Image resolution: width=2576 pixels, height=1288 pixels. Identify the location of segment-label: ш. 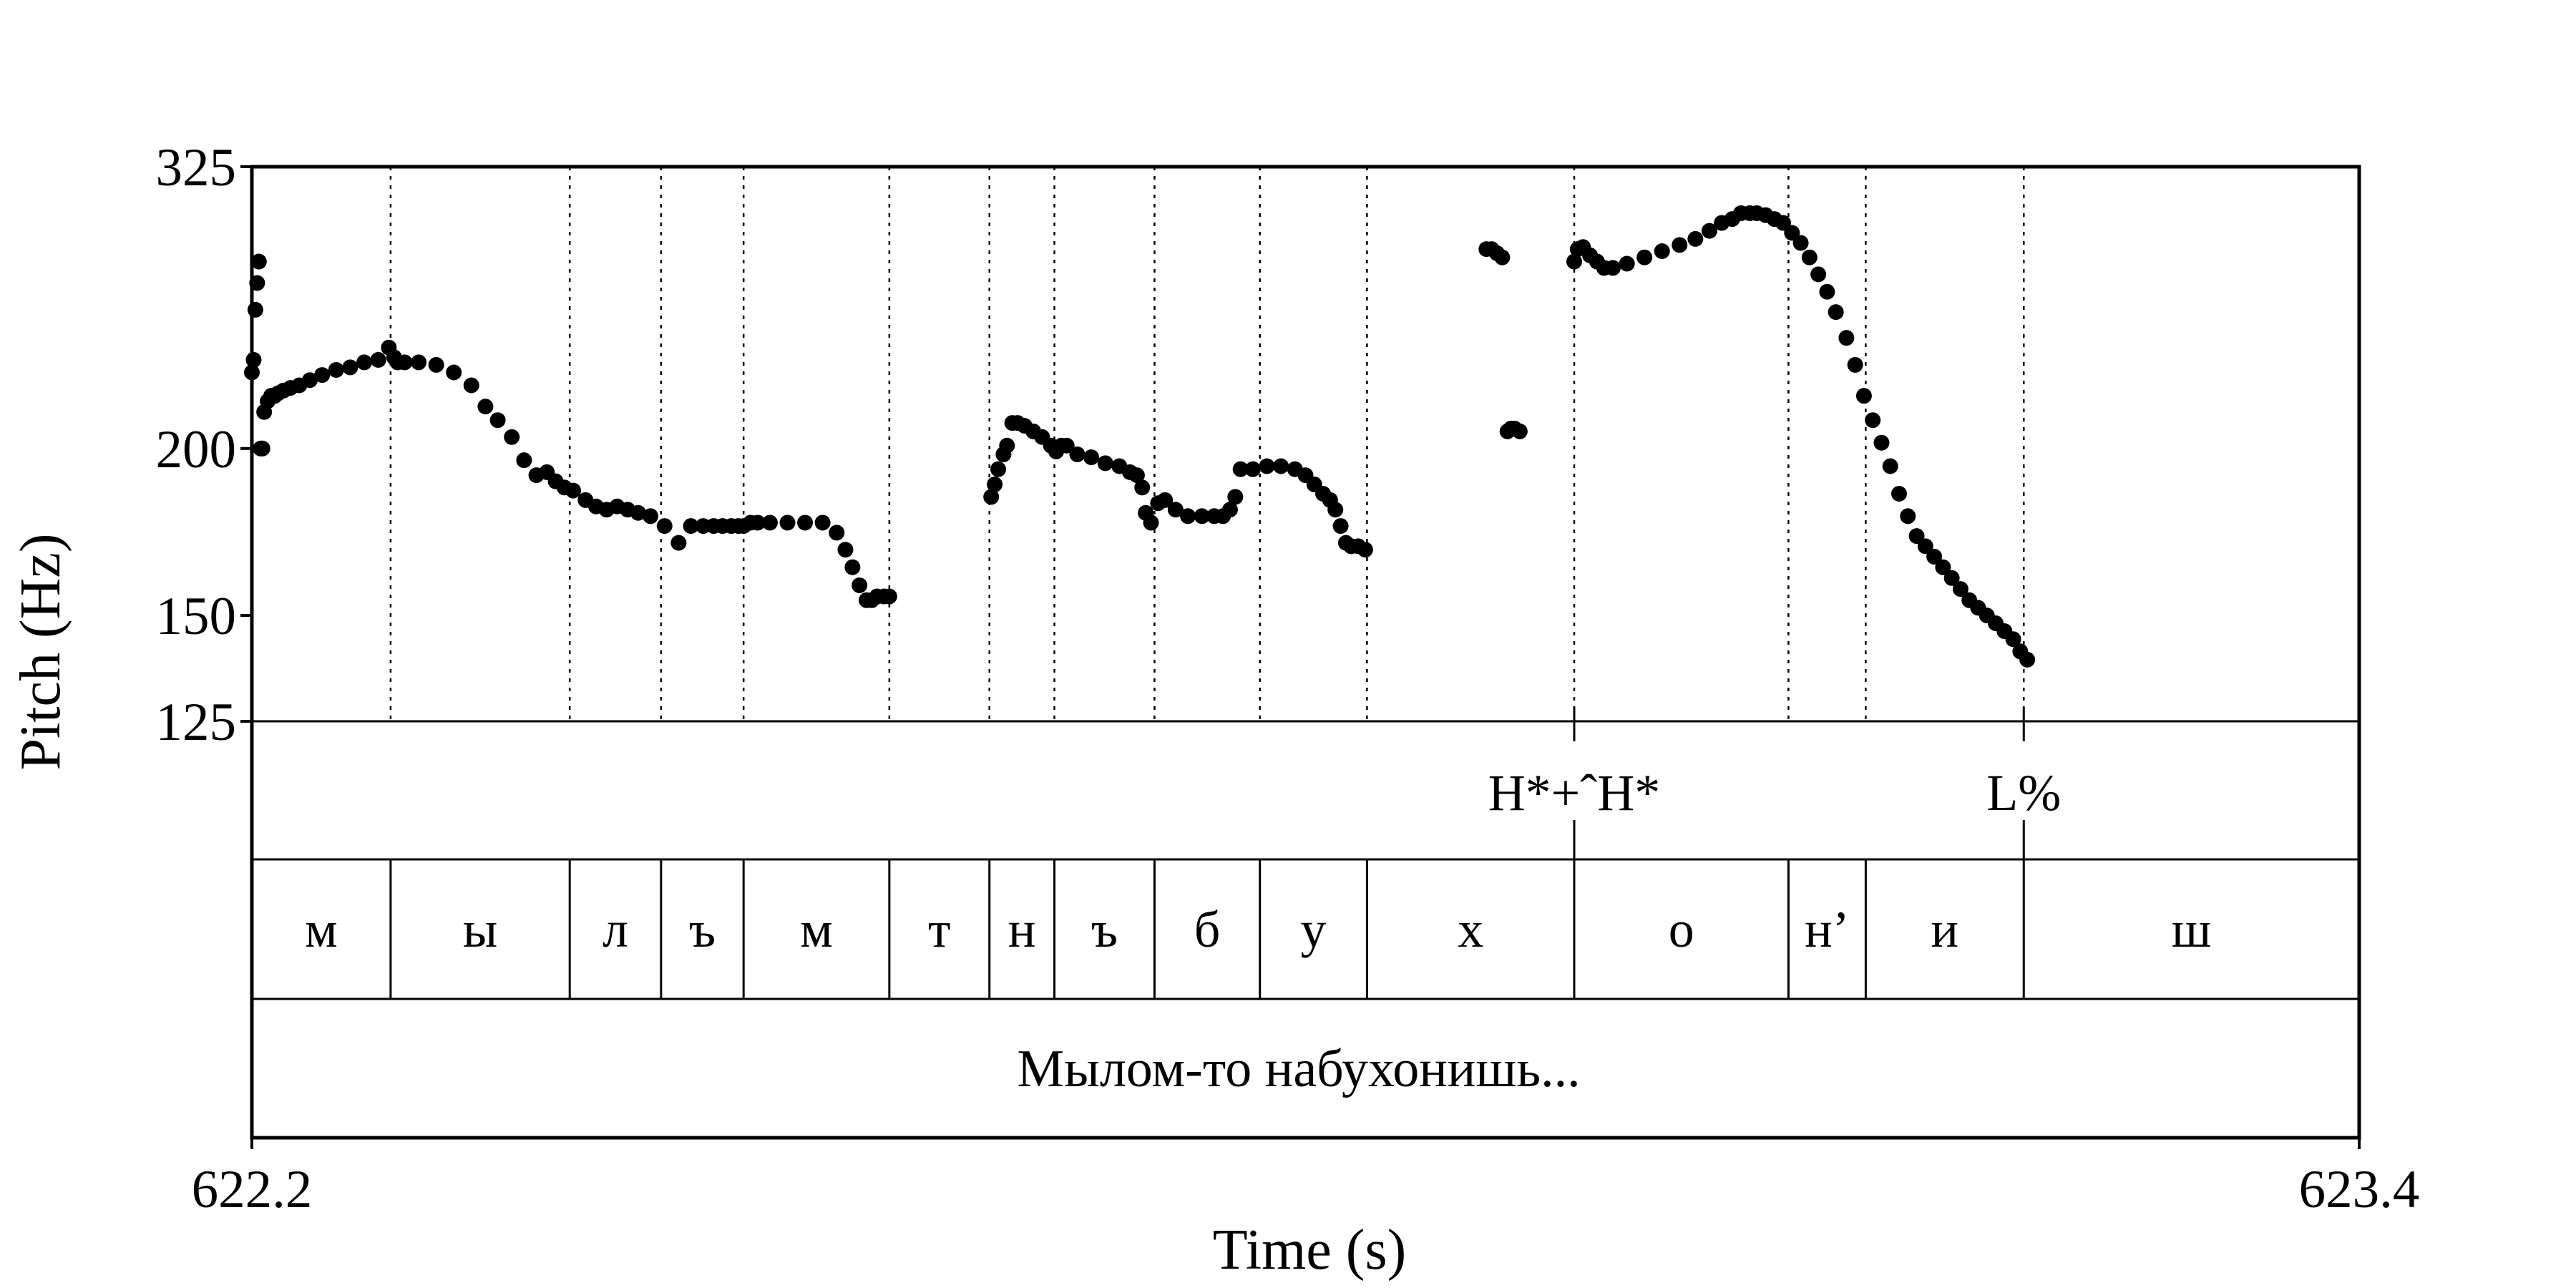
(2191, 929).